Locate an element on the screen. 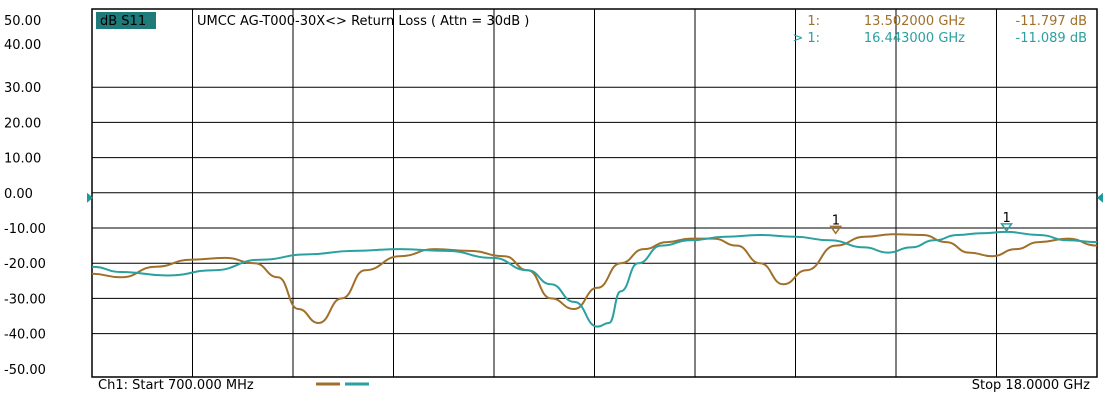 The image size is (1113, 393). measurement-badge: dB S11 is located at coordinates (123, 21).